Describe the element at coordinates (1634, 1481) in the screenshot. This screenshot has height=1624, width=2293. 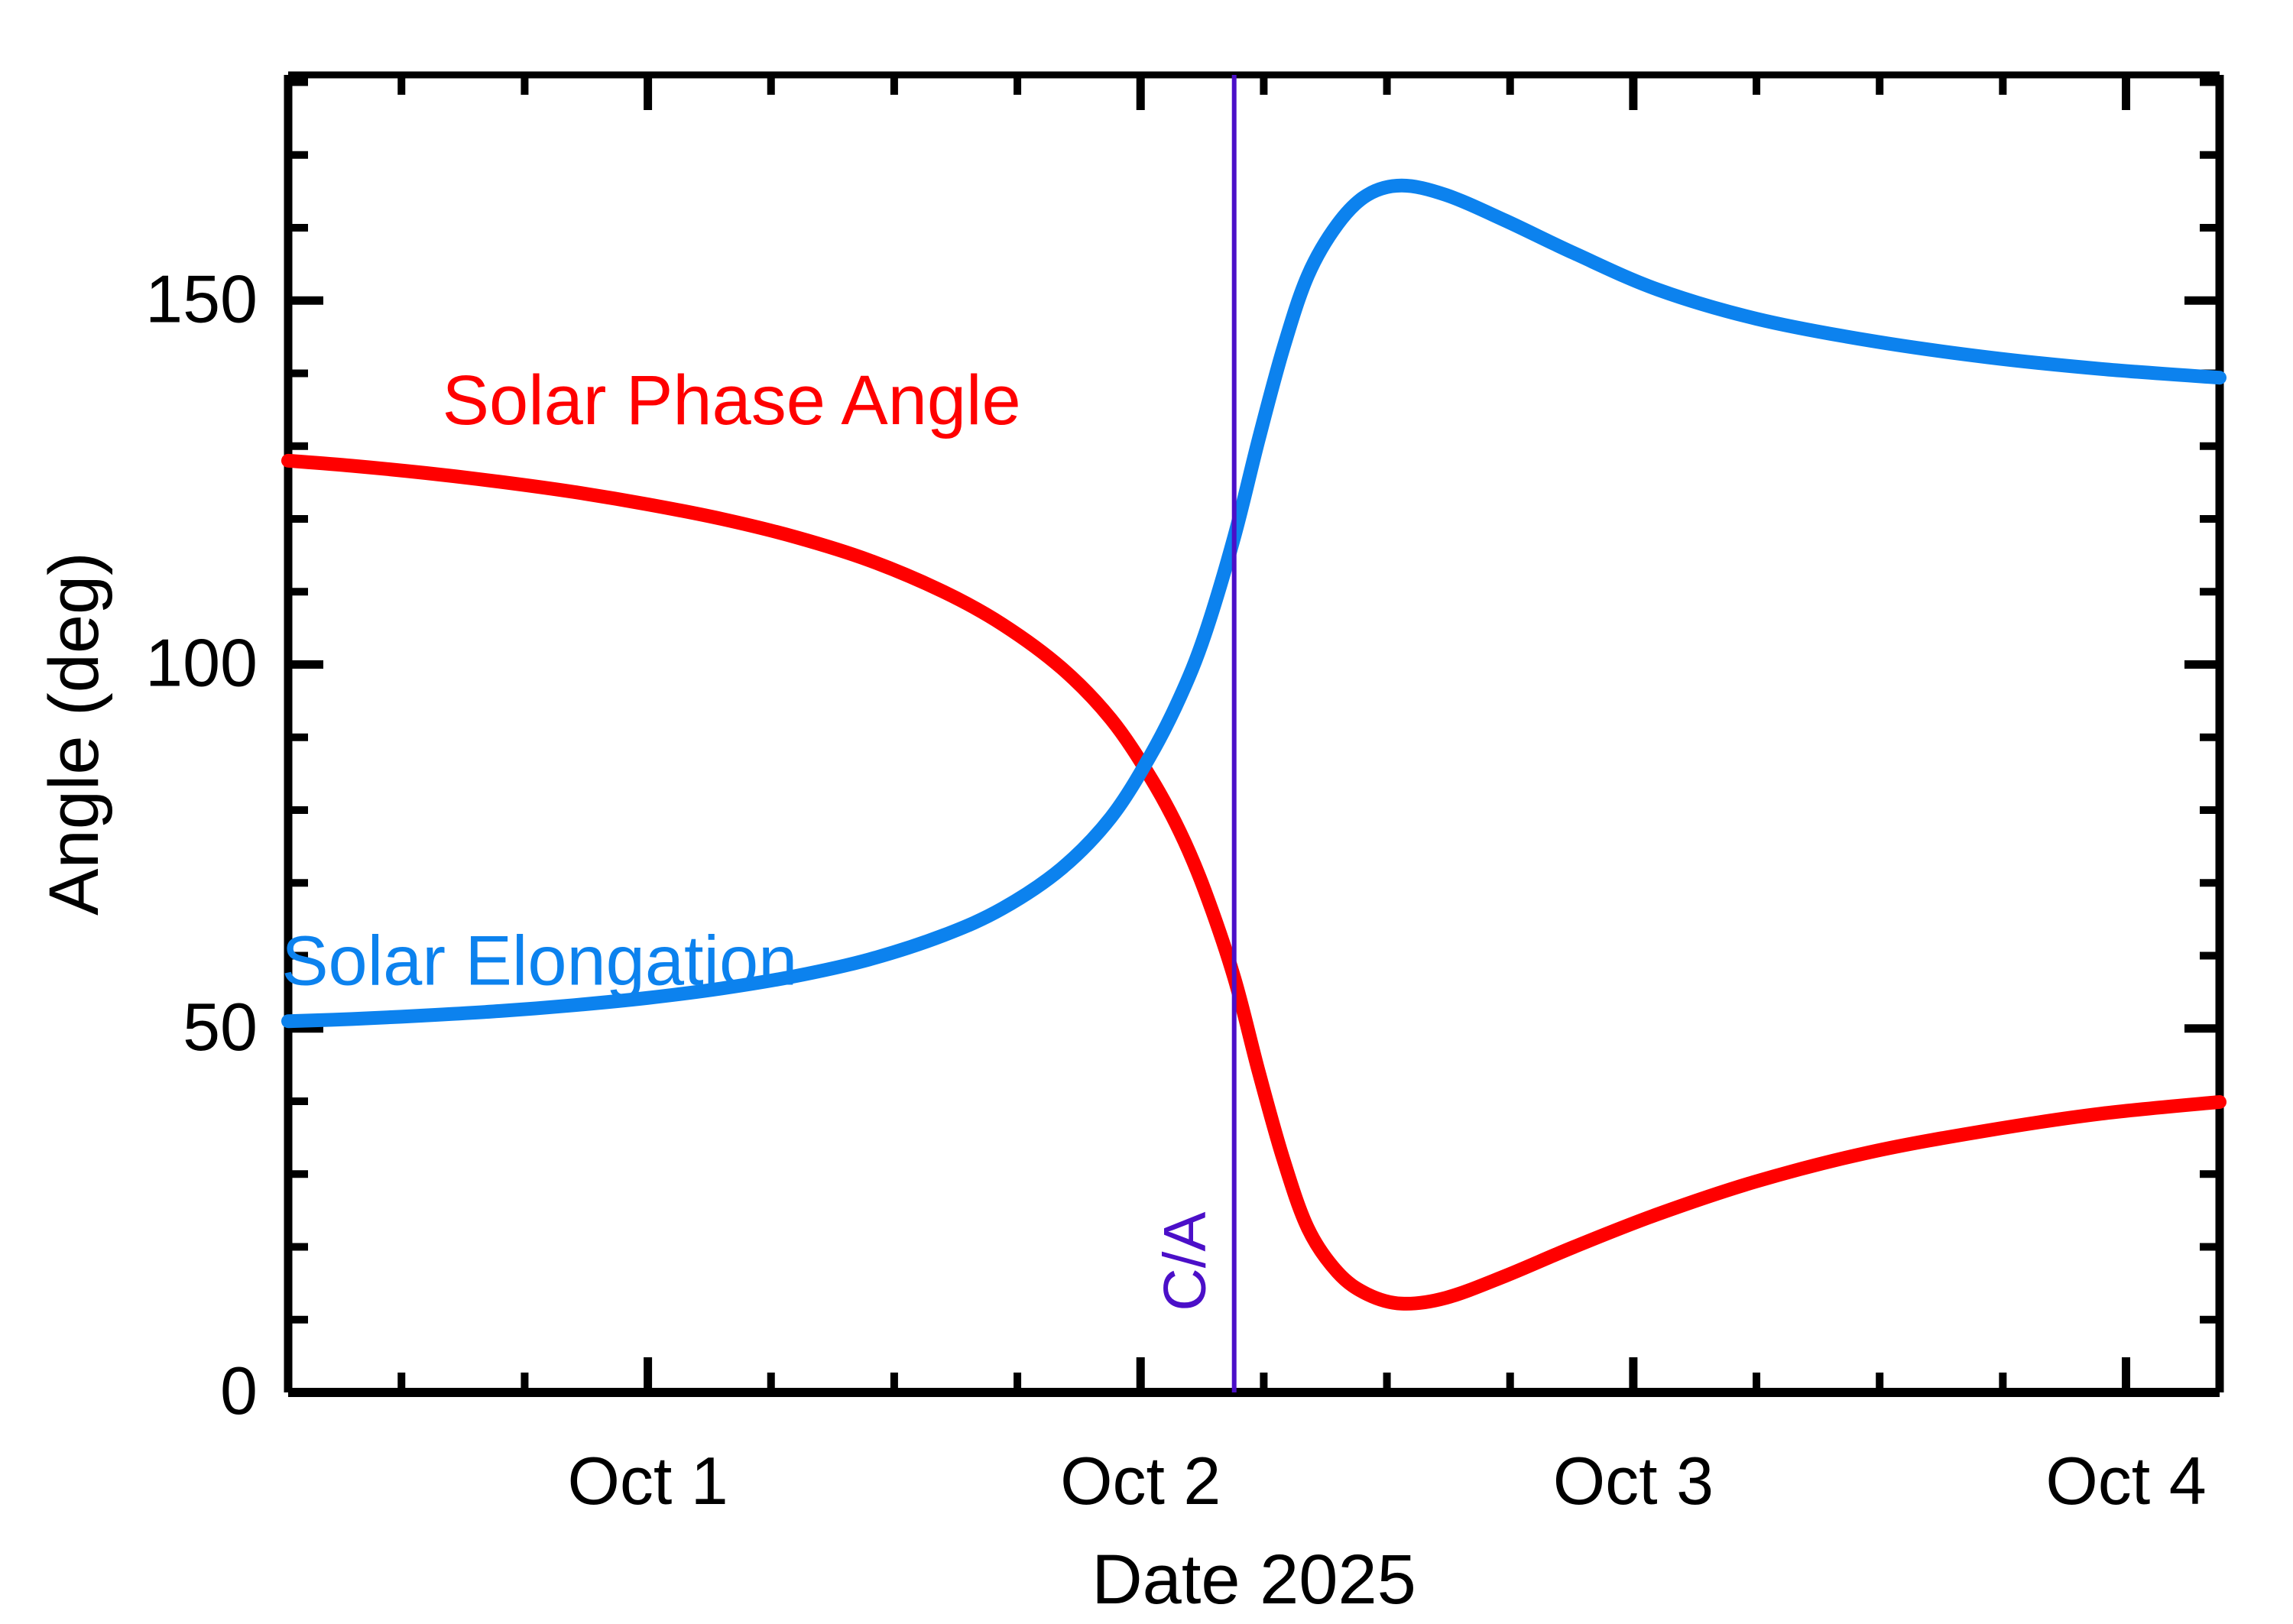
I see `x-tick-label: Oct 3` at that location.